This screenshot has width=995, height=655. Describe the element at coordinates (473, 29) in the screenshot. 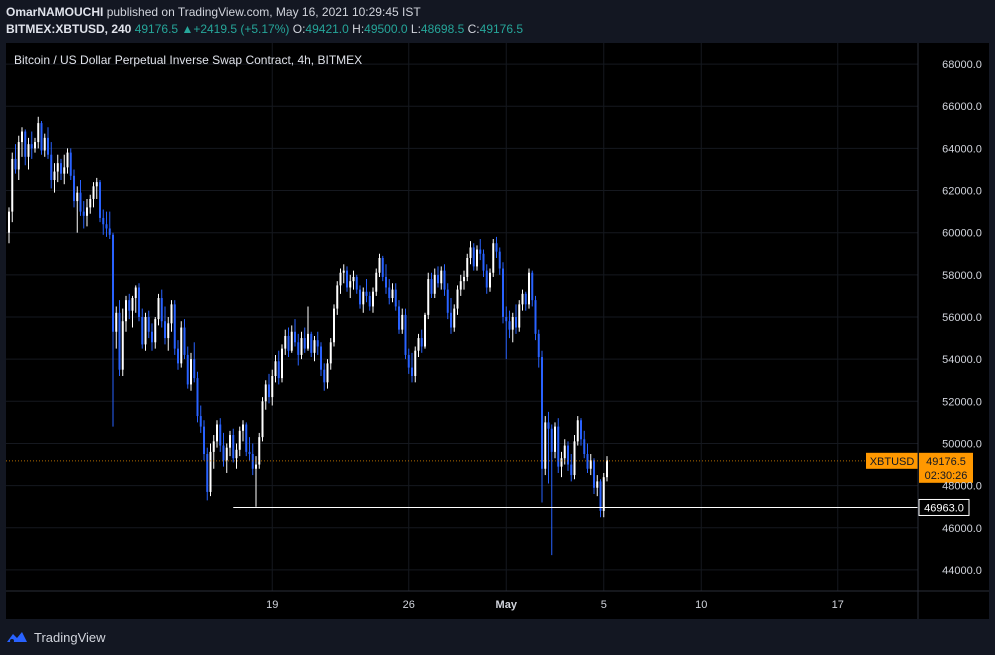

I see `close-label: C:` at that location.